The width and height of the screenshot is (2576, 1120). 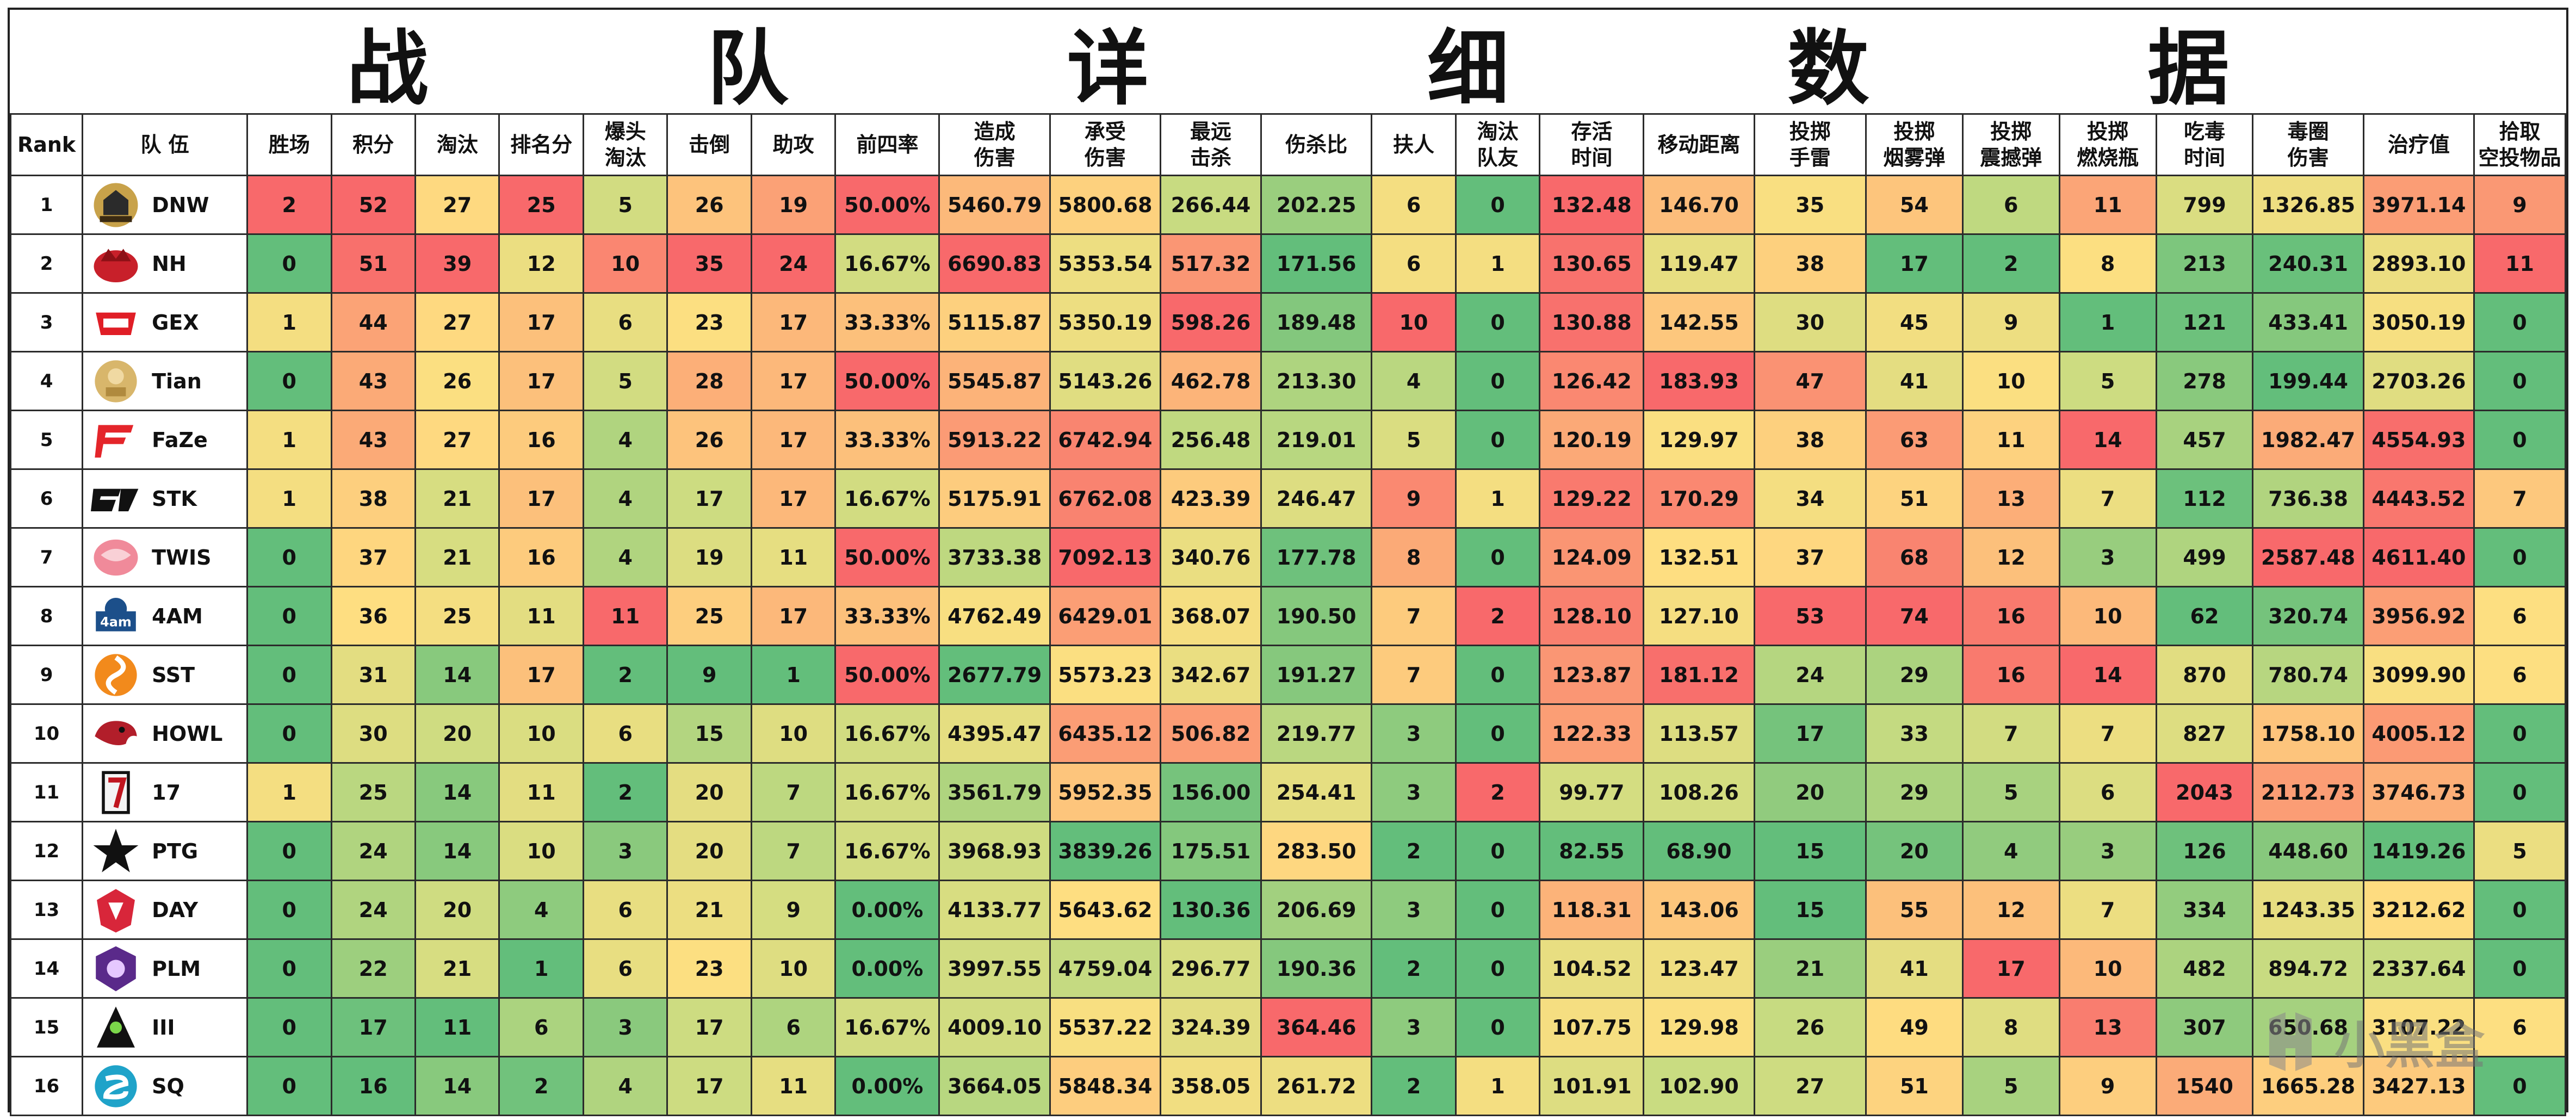 What do you see at coordinates (1317, 263) in the screenshot?
I see `stat-cell: 171.56` at bounding box center [1317, 263].